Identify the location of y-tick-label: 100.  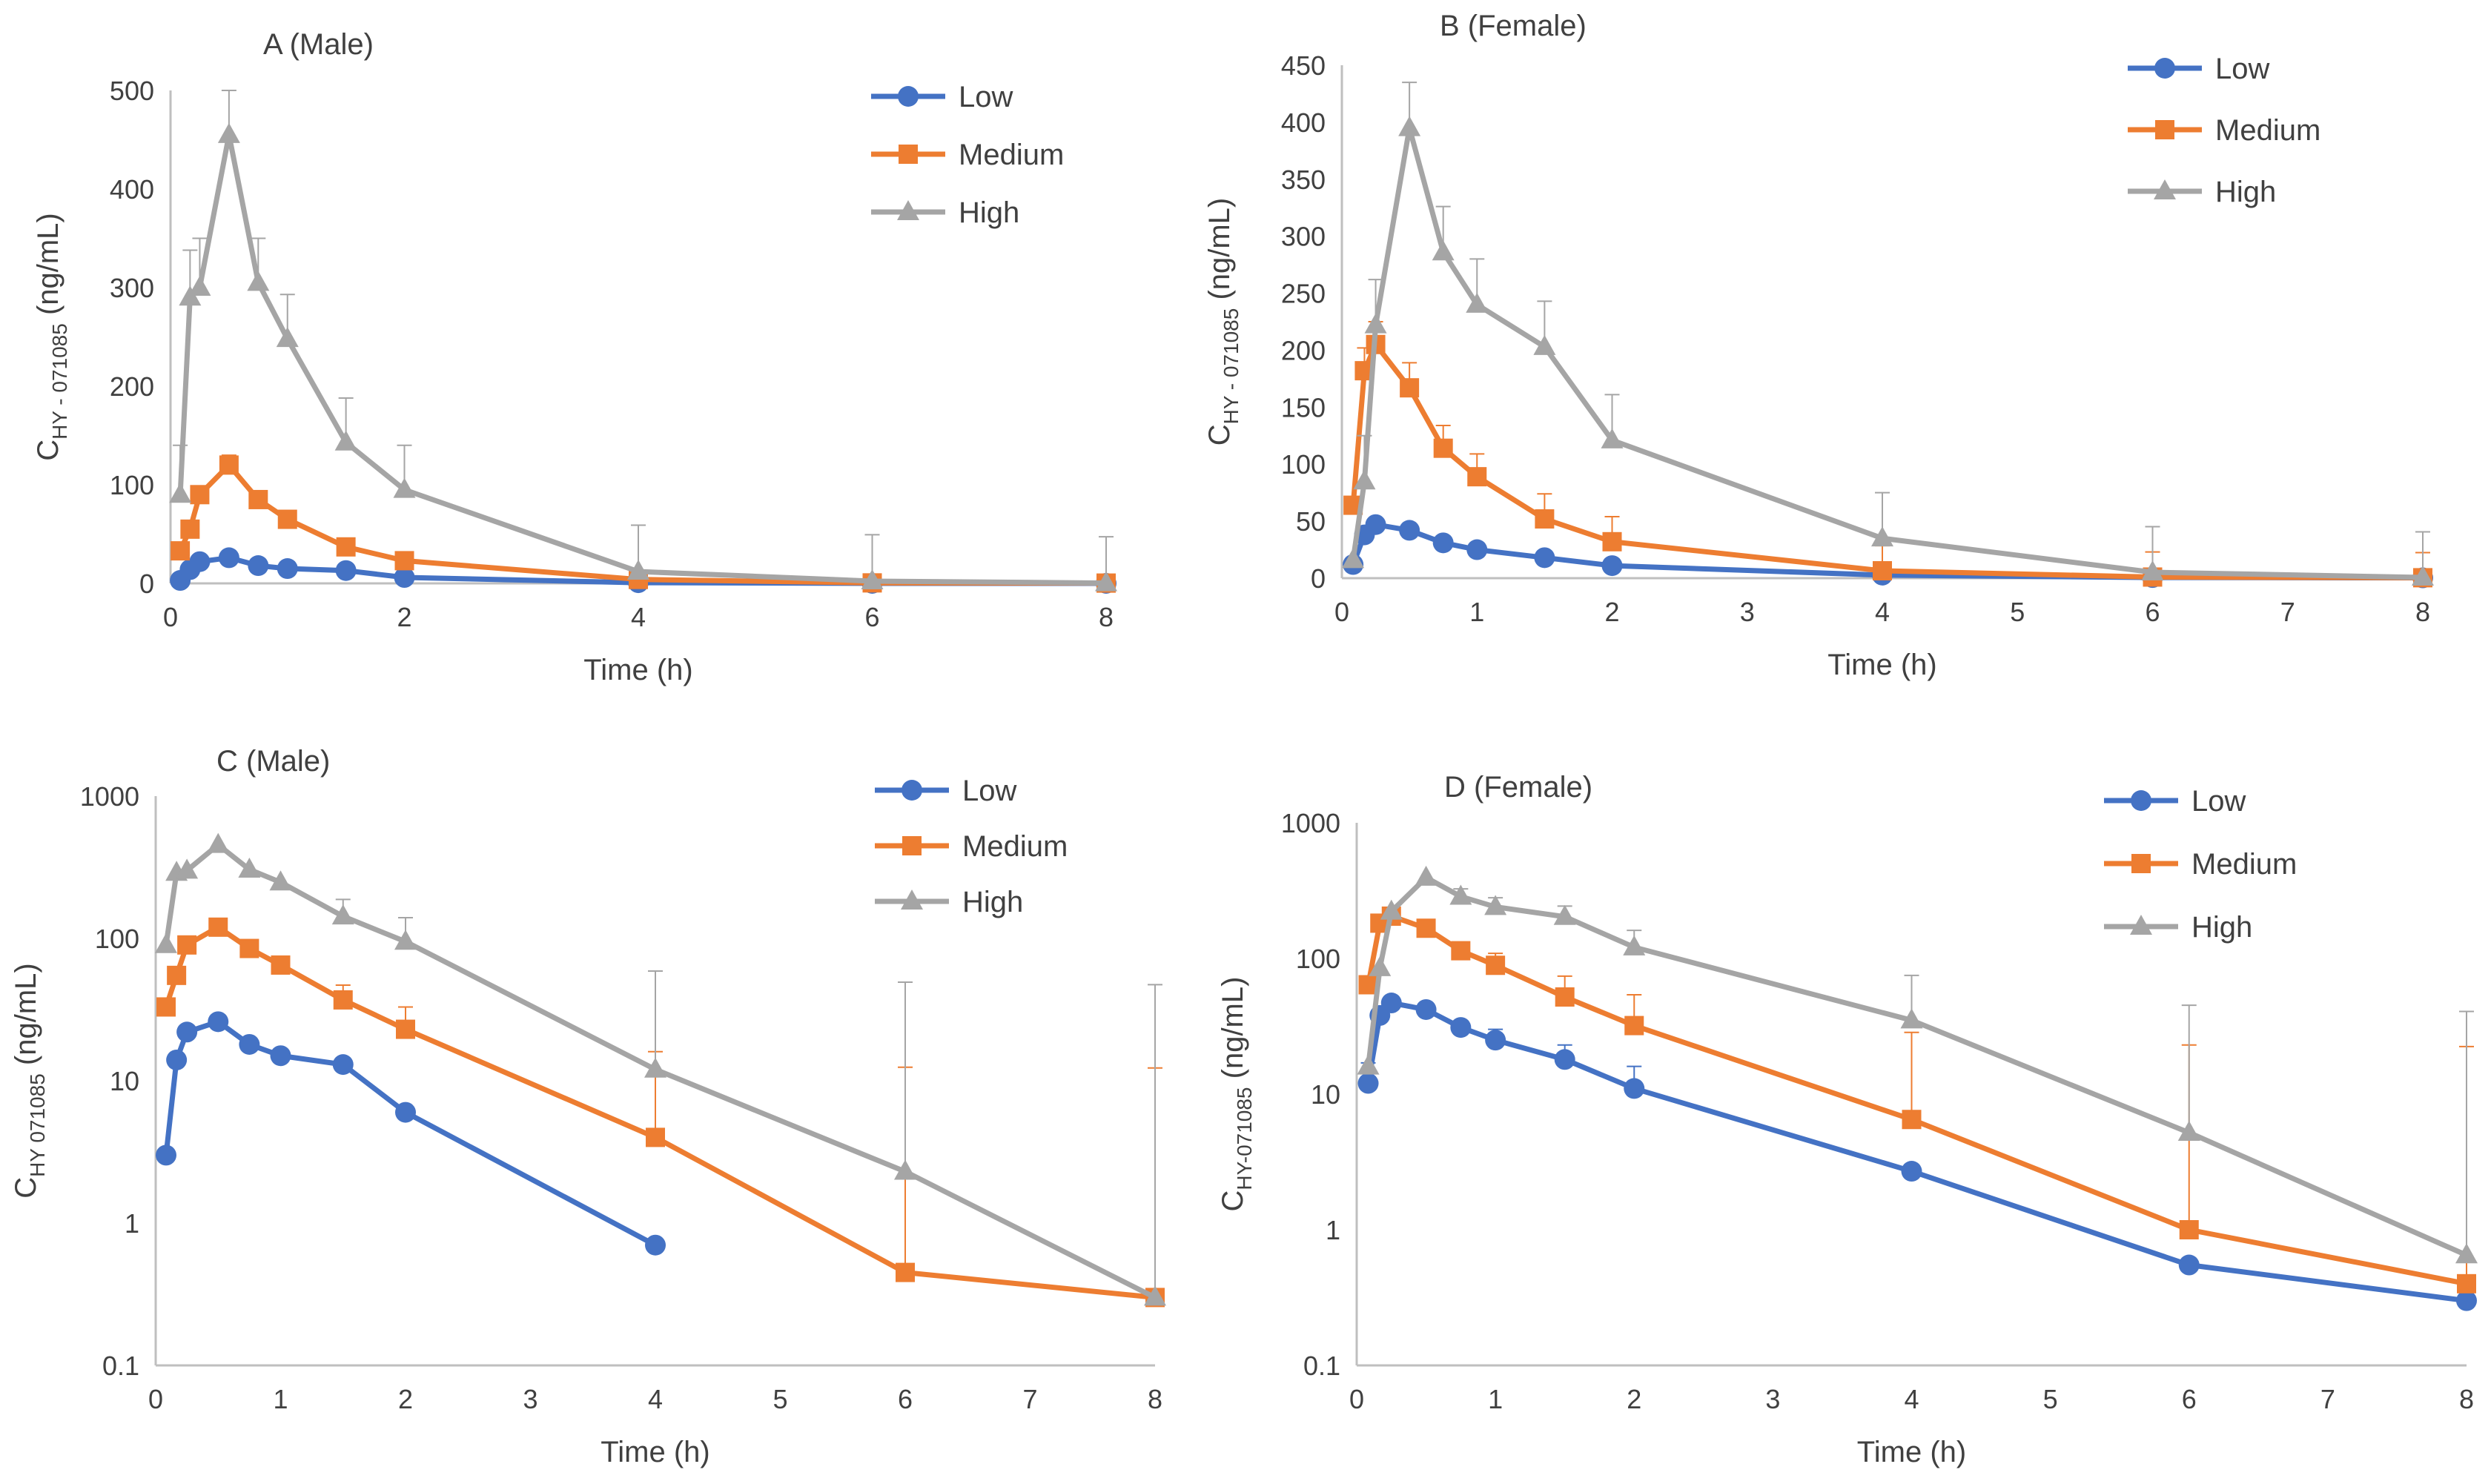
(1303, 464).